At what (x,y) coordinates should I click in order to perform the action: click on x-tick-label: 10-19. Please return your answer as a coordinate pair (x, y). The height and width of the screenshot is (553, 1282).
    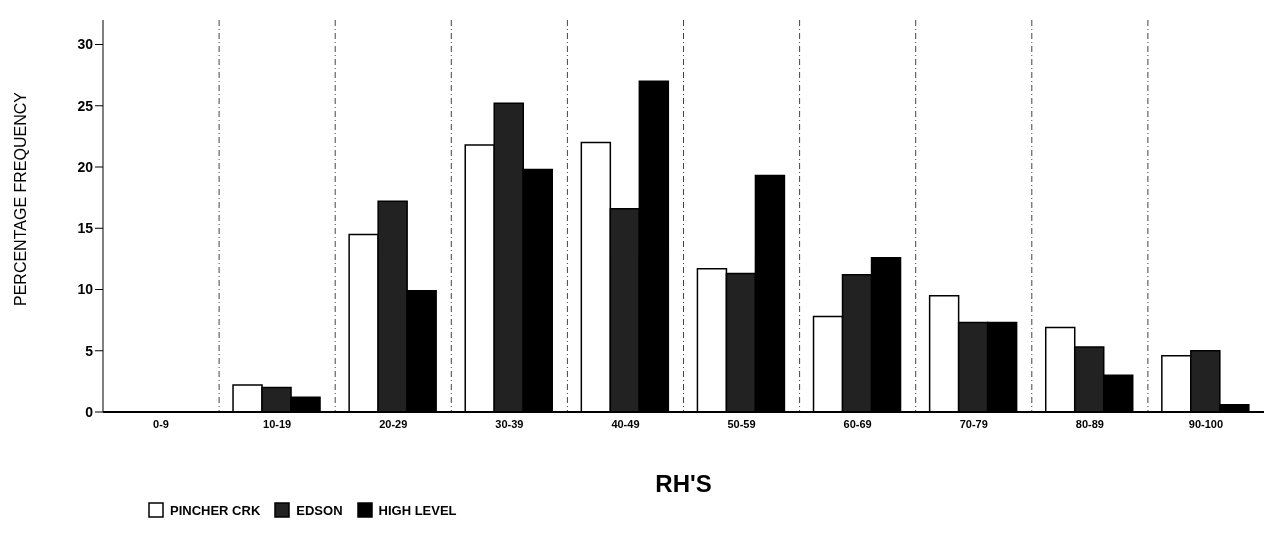
    Looking at the image, I should click on (277, 423).